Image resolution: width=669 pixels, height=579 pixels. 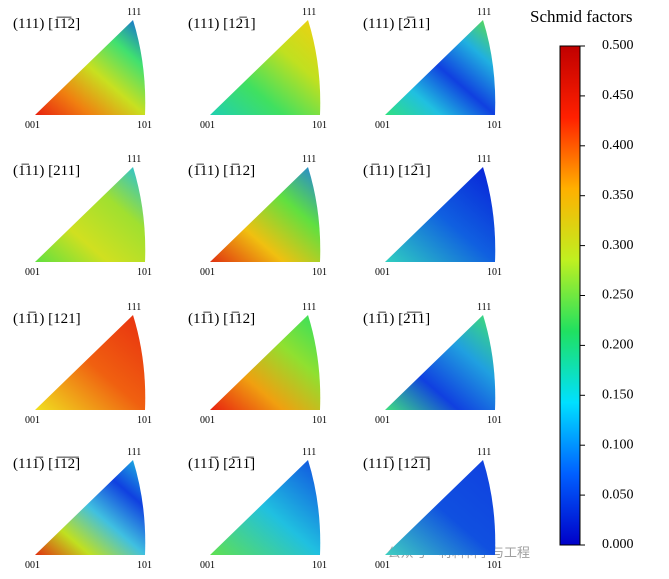 What do you see at coordinates (618, 444) in the screenshot?
I see `tick-label: 0.100` at bounding box center [618, 444].